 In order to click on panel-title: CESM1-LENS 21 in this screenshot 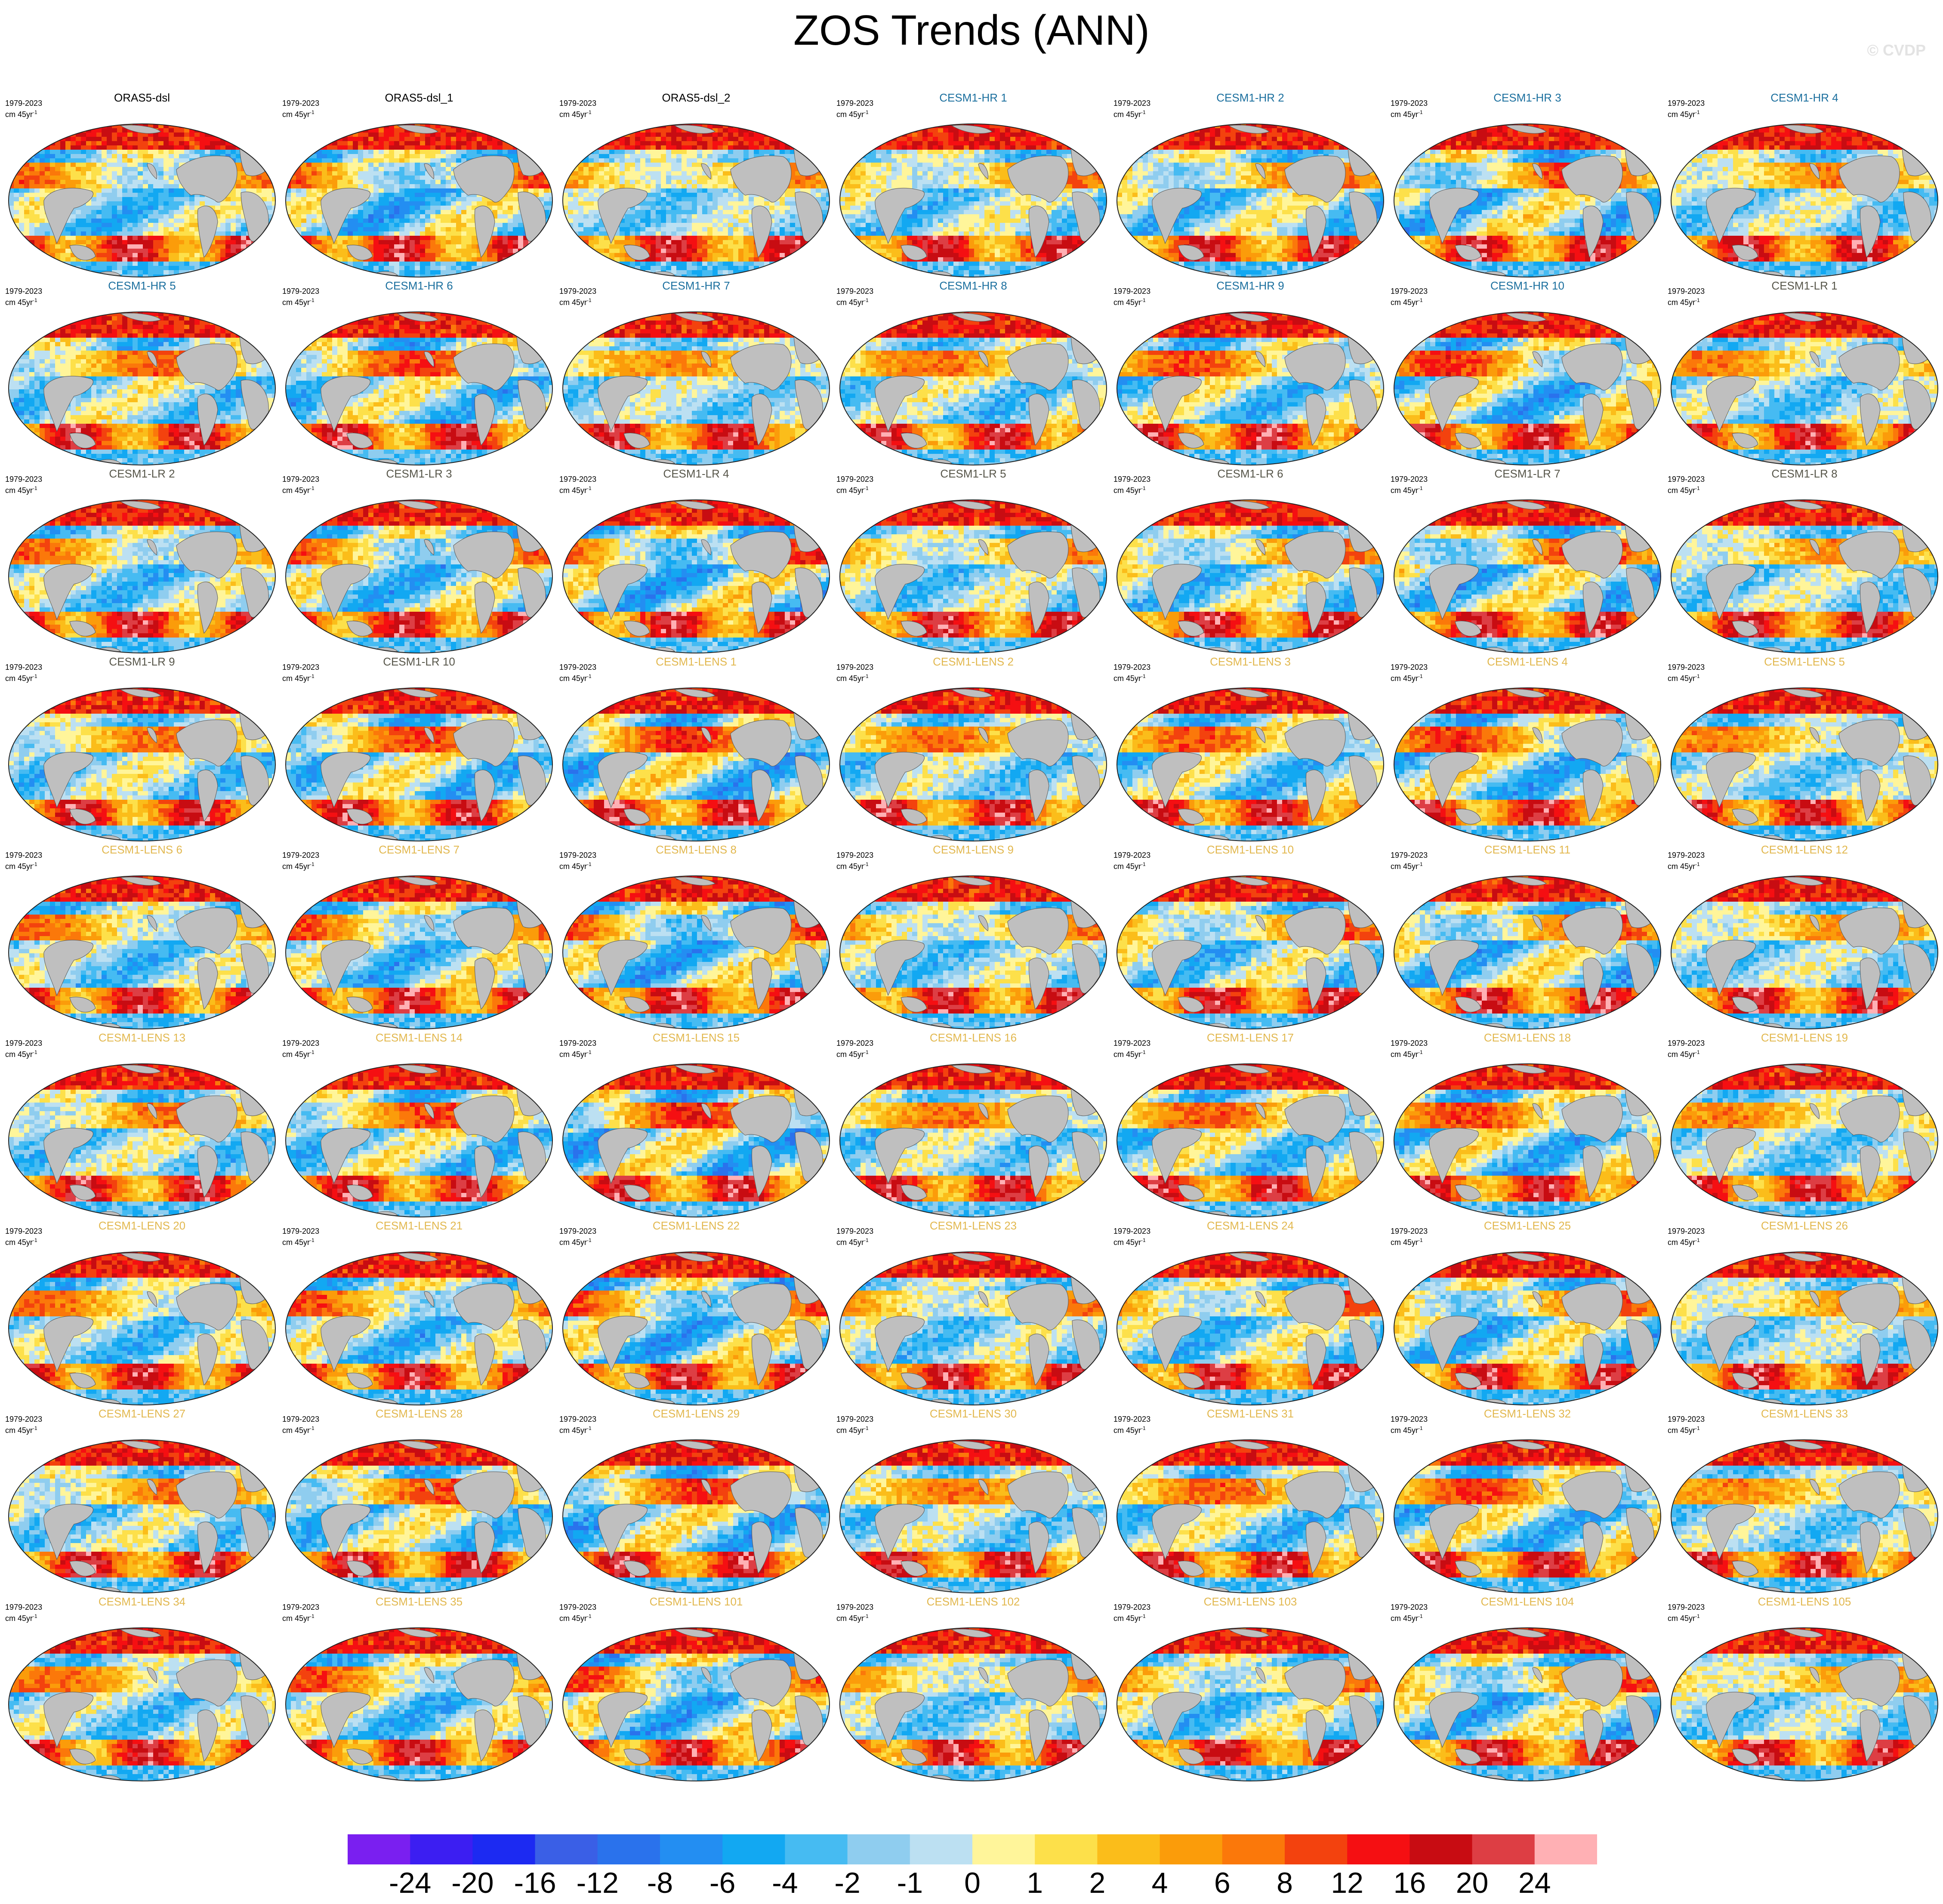, I will do `click(419, 1226)`.